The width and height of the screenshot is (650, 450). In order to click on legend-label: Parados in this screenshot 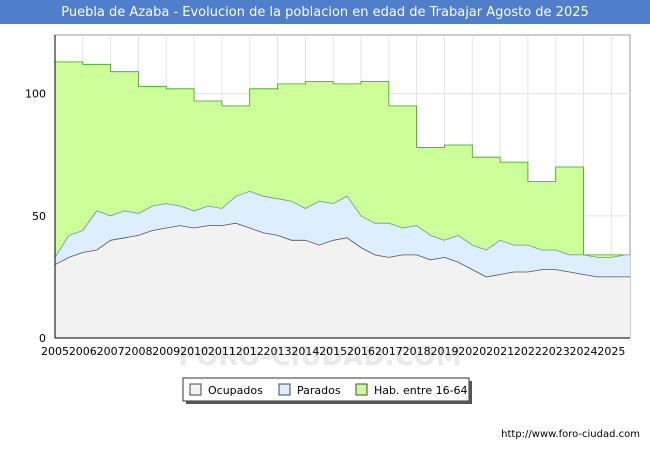, I will do `click(319, 390)`.